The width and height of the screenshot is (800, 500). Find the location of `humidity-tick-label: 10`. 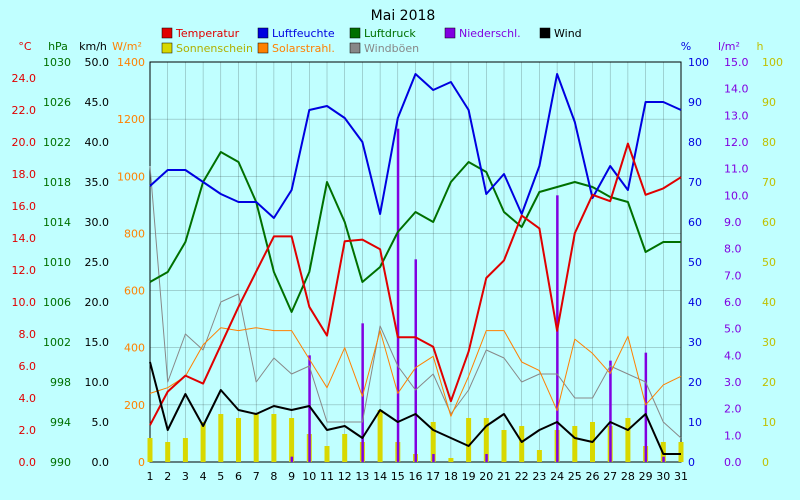

humidity-tick-label: 10 is located at coordinates (695, 422).